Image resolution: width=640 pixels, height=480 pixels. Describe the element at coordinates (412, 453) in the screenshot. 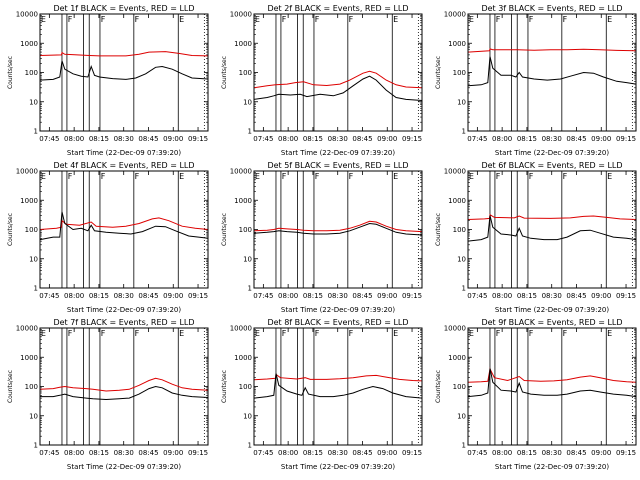

I see `x-tick-label: 09:15` at that location.